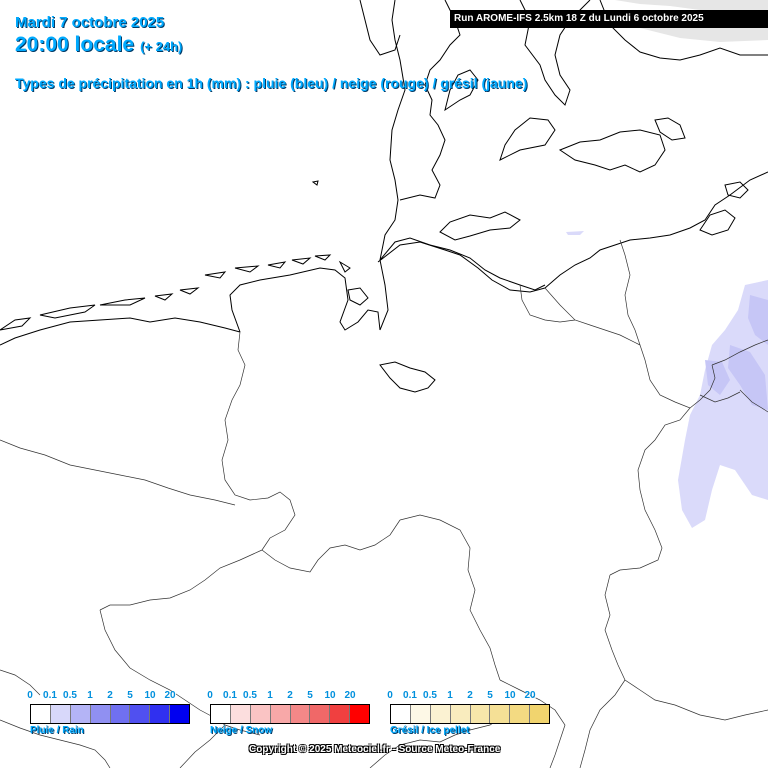 The image size is (768, 768). Describe the element at coordinates (530, 695) in the screenshot. I see `legend-sleet-tick: 20` at that location.